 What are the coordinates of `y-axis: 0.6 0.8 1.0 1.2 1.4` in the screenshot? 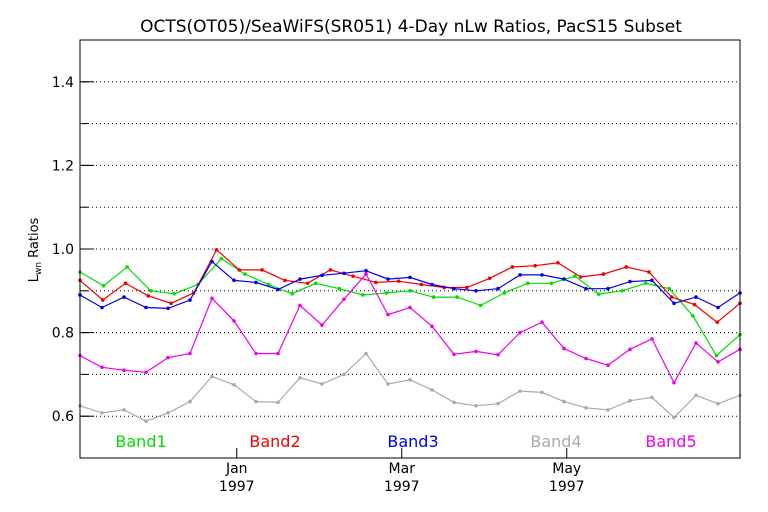 It's located at (73, 250).